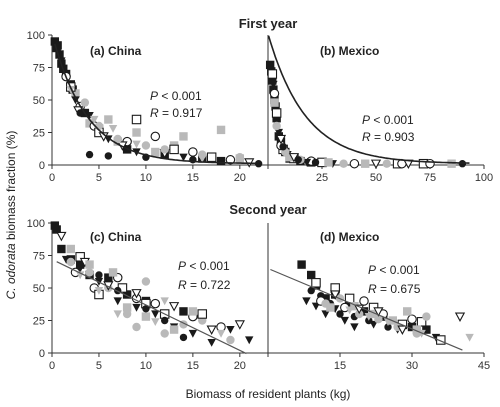 Image resolution: width=500 pixels, height=407 pixels. I want to click on x-tick-label: 0, so click(52, 178).